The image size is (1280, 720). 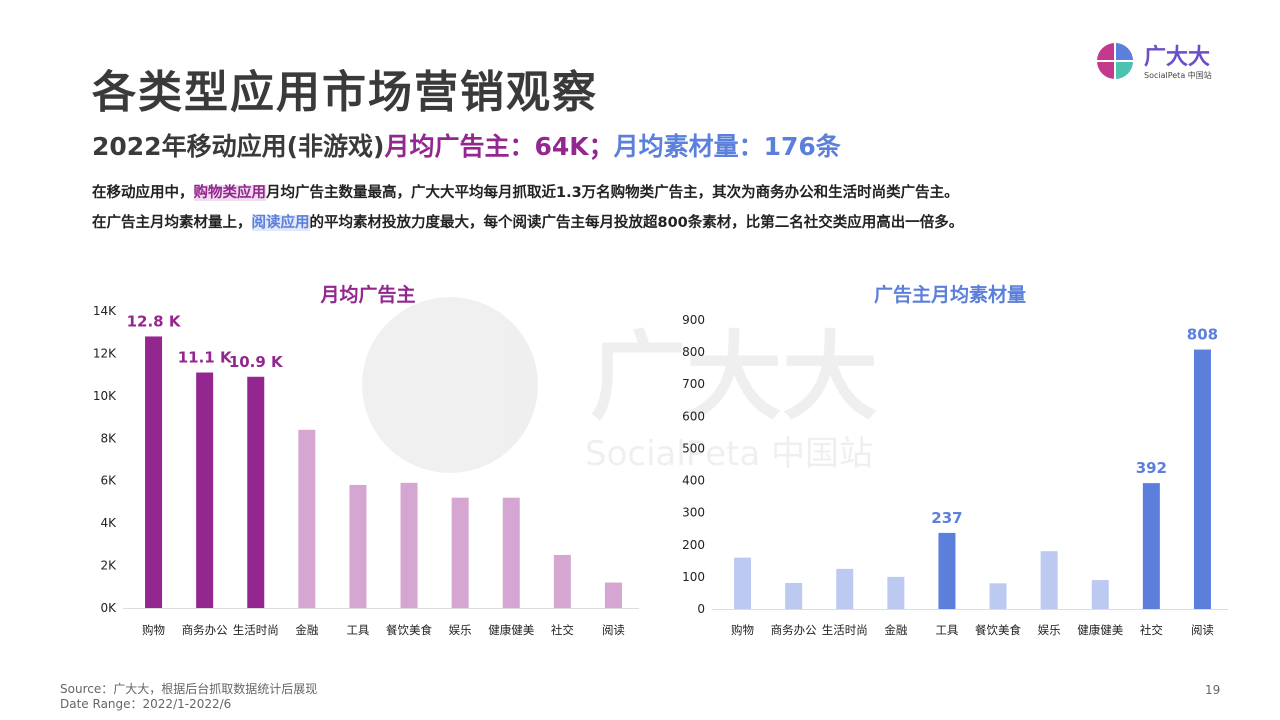 I want to click on y-tick-label: 0, so click(x=701, y=609).